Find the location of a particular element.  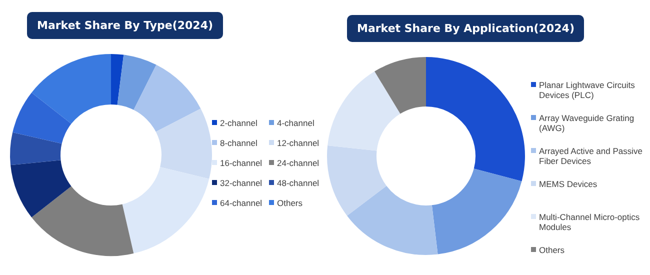

legend-label: 64-channel is located at coordinates (241, 203).